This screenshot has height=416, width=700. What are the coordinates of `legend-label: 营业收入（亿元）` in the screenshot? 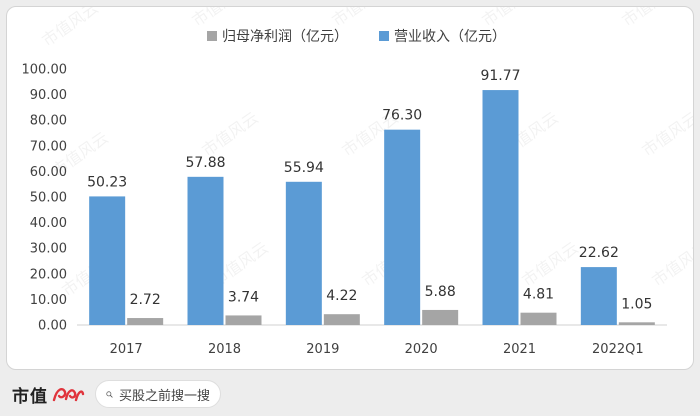 It's located at (450, 37).